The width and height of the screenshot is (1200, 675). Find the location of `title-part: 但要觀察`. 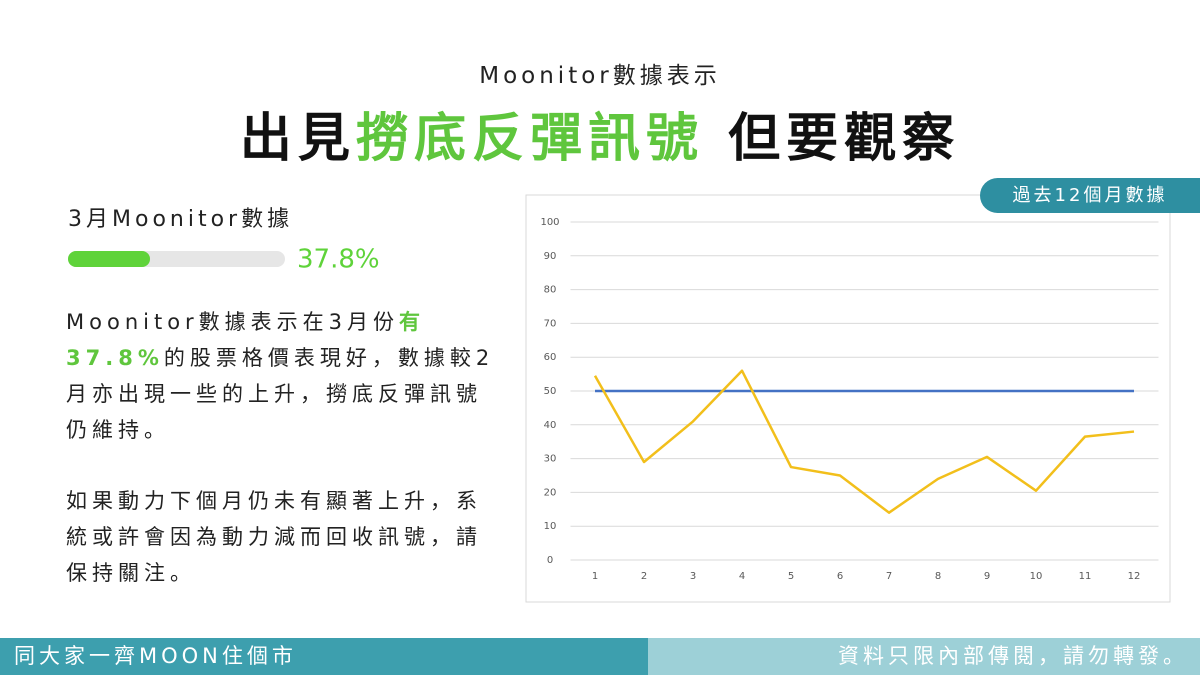

title-part: 但要觀察 is located at coordinates (844, 139).